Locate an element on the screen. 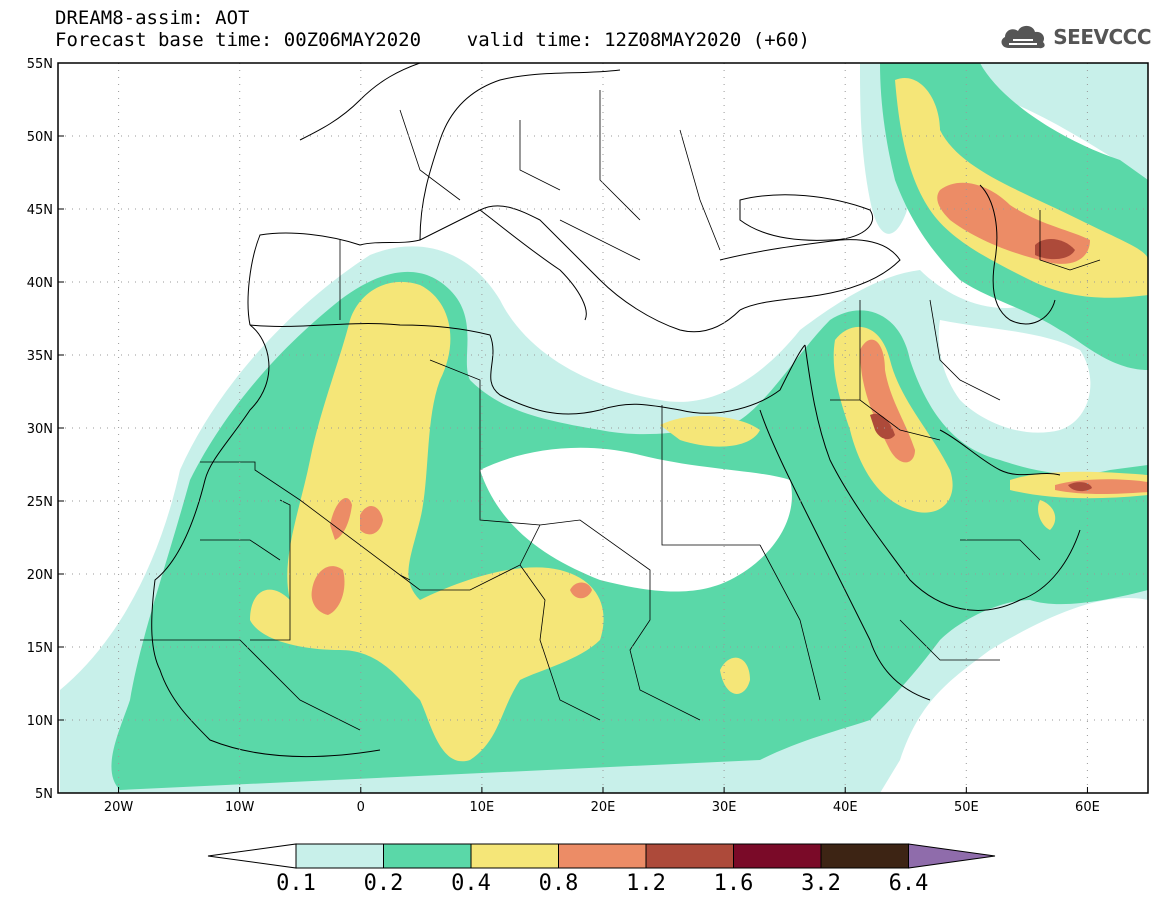 The width and height of the screenshot is (1165, 905). colorbar-label: 0.8 is located at coordinates (559, 883).